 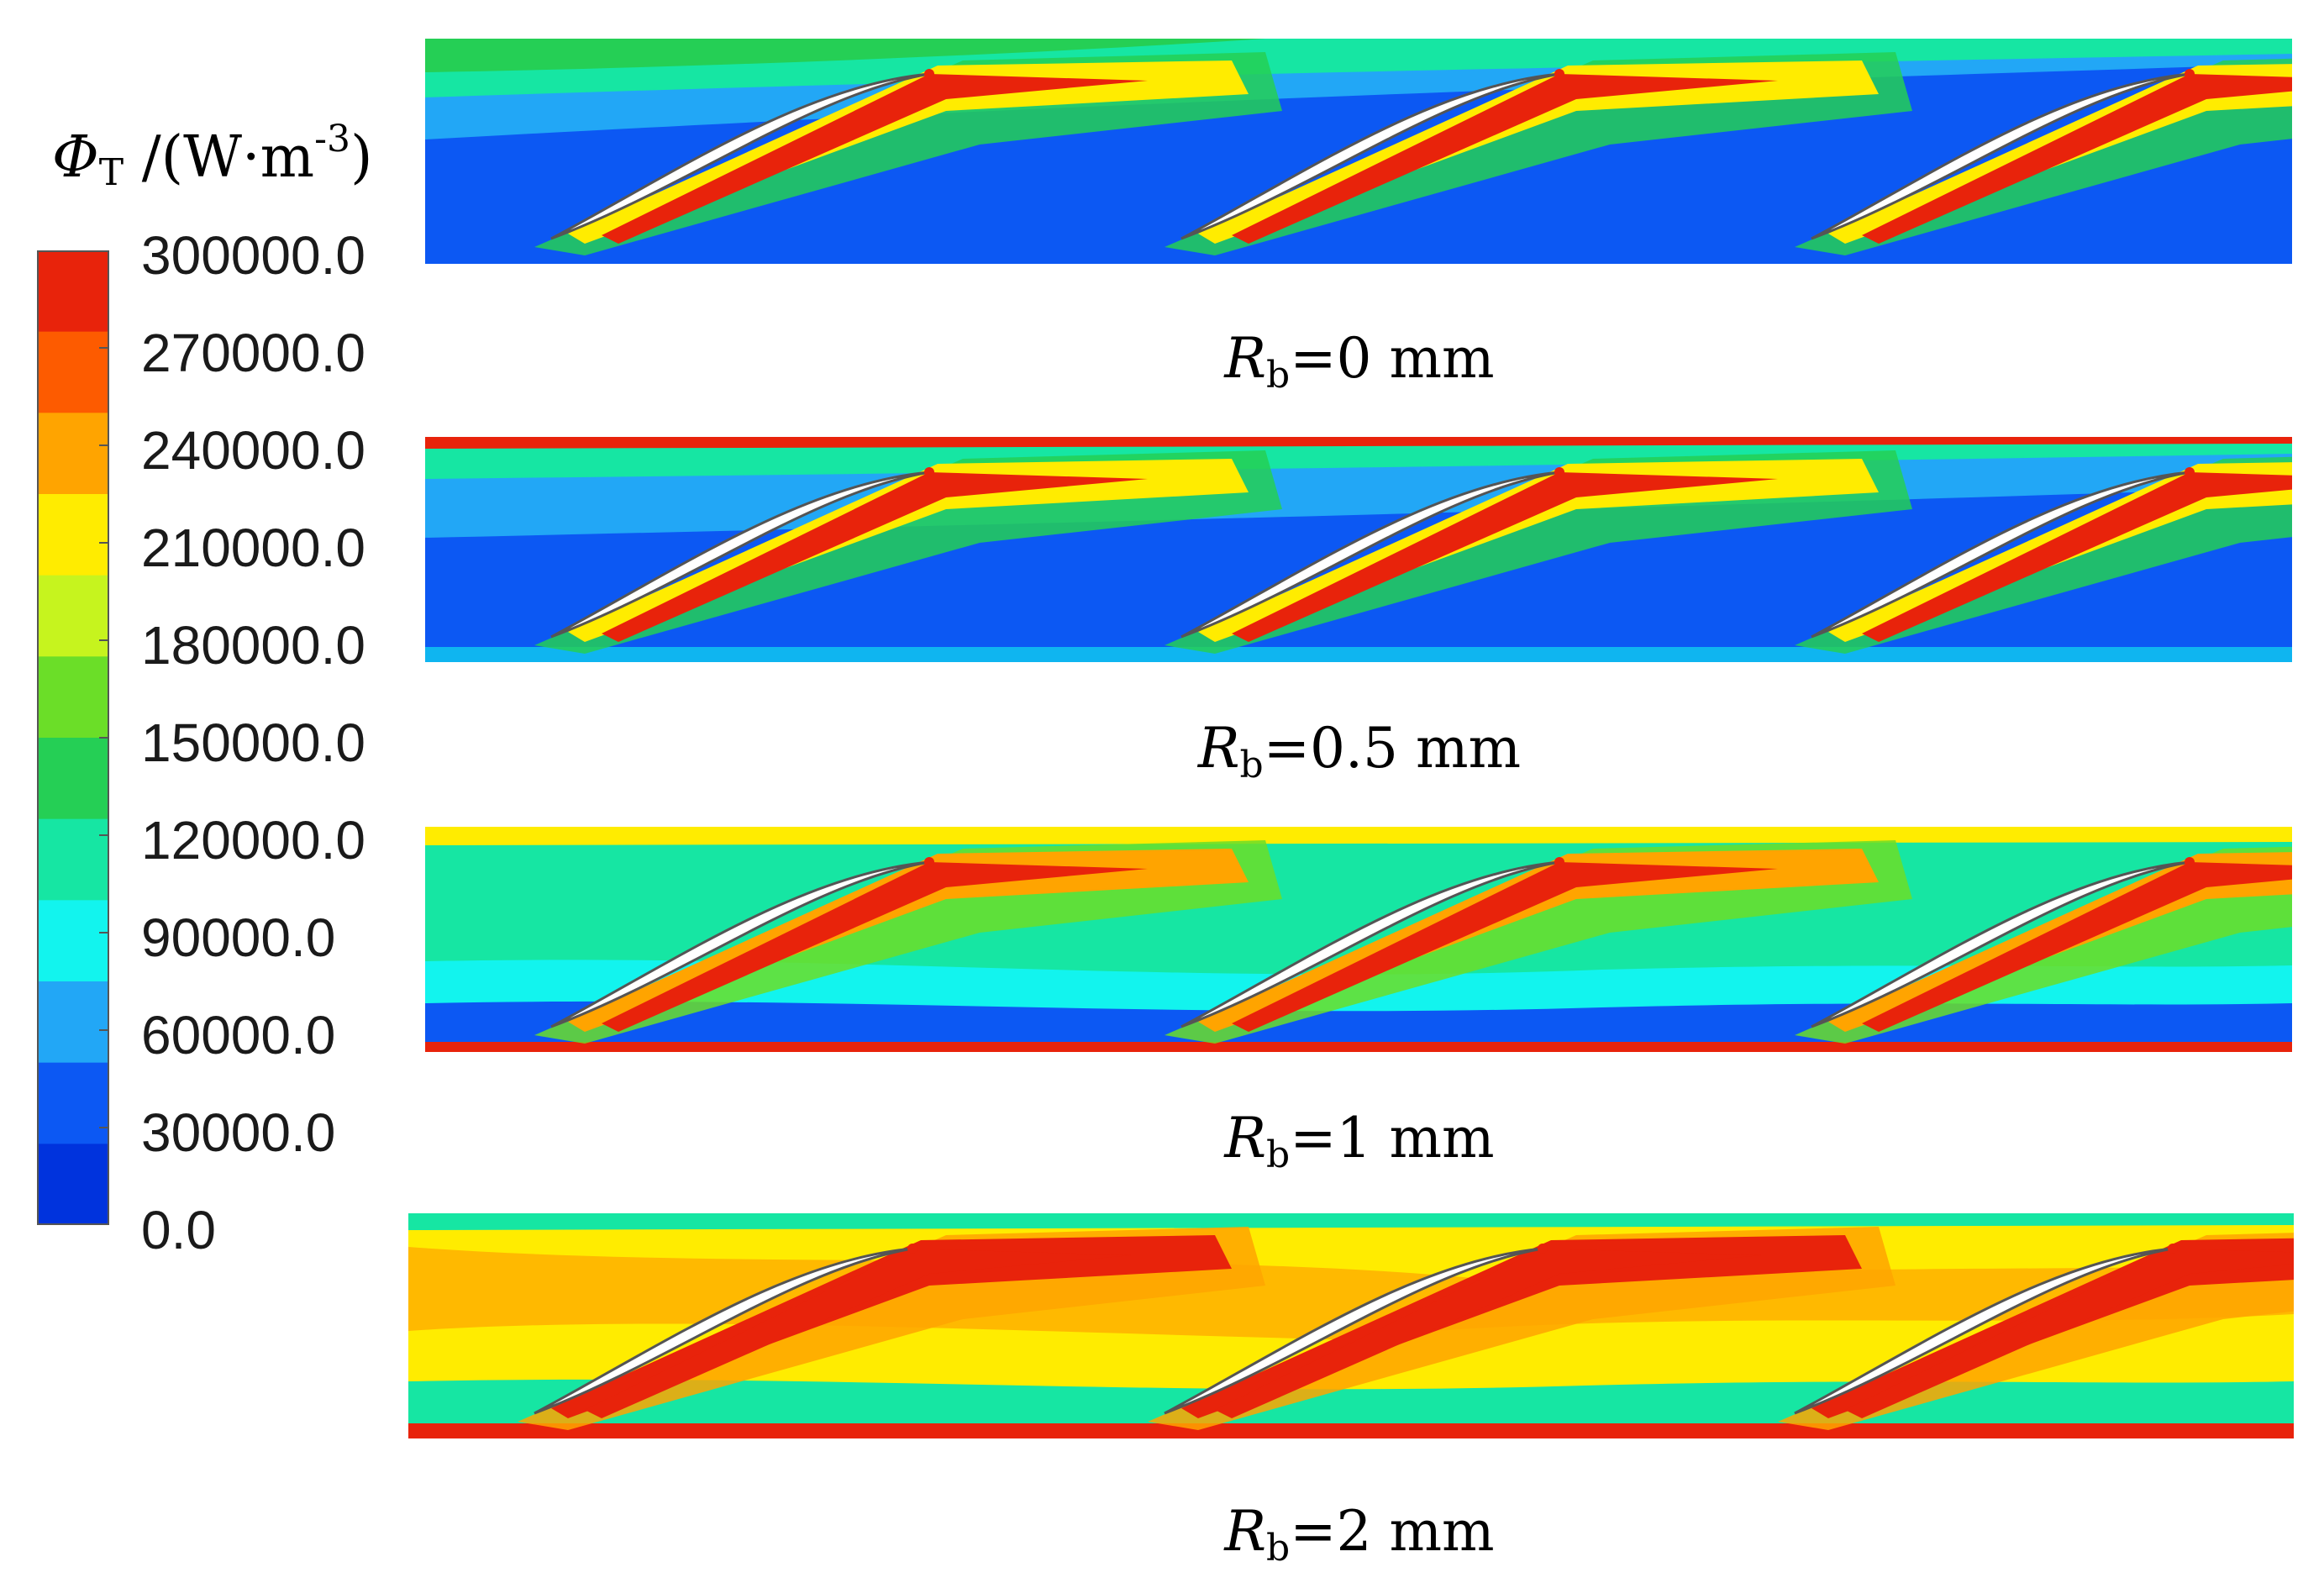 I want to click on panel-caption: Rb=0.5 mm, so click(x=1359, y=751).